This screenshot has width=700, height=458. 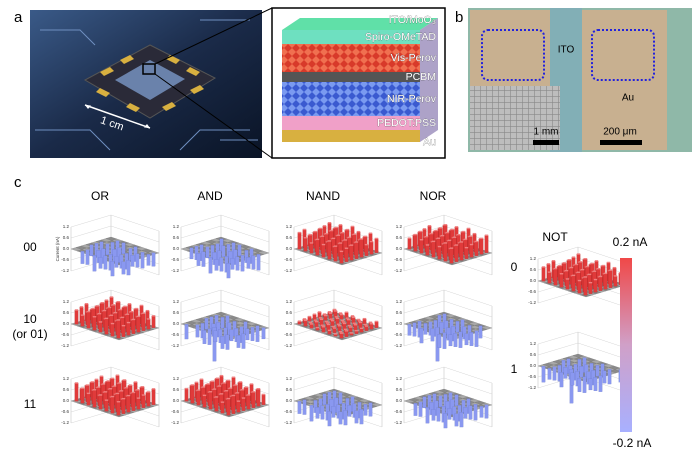 What do you see at coordinates (288, 345) in the screenshot?
I see `tick-label: -1.2` at bounding box center [288, 345].